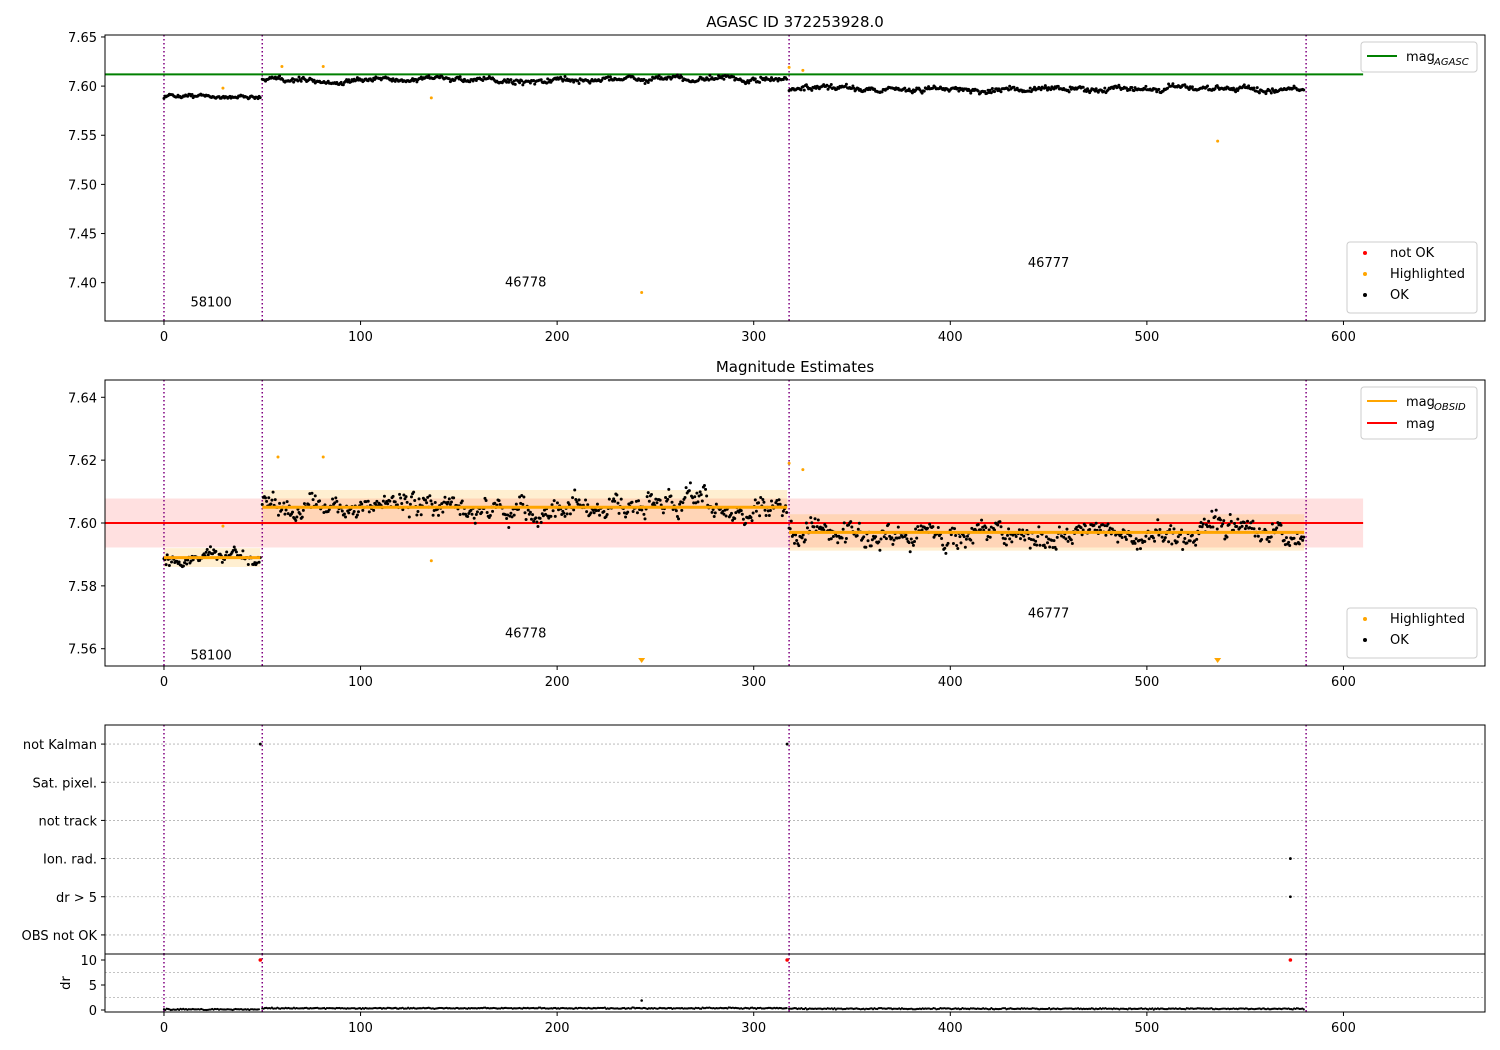 The height and width of the screenshot is (1050, 1500). I want to click on panel-title: AGASC ID 372253928.0, so click(795, 22).